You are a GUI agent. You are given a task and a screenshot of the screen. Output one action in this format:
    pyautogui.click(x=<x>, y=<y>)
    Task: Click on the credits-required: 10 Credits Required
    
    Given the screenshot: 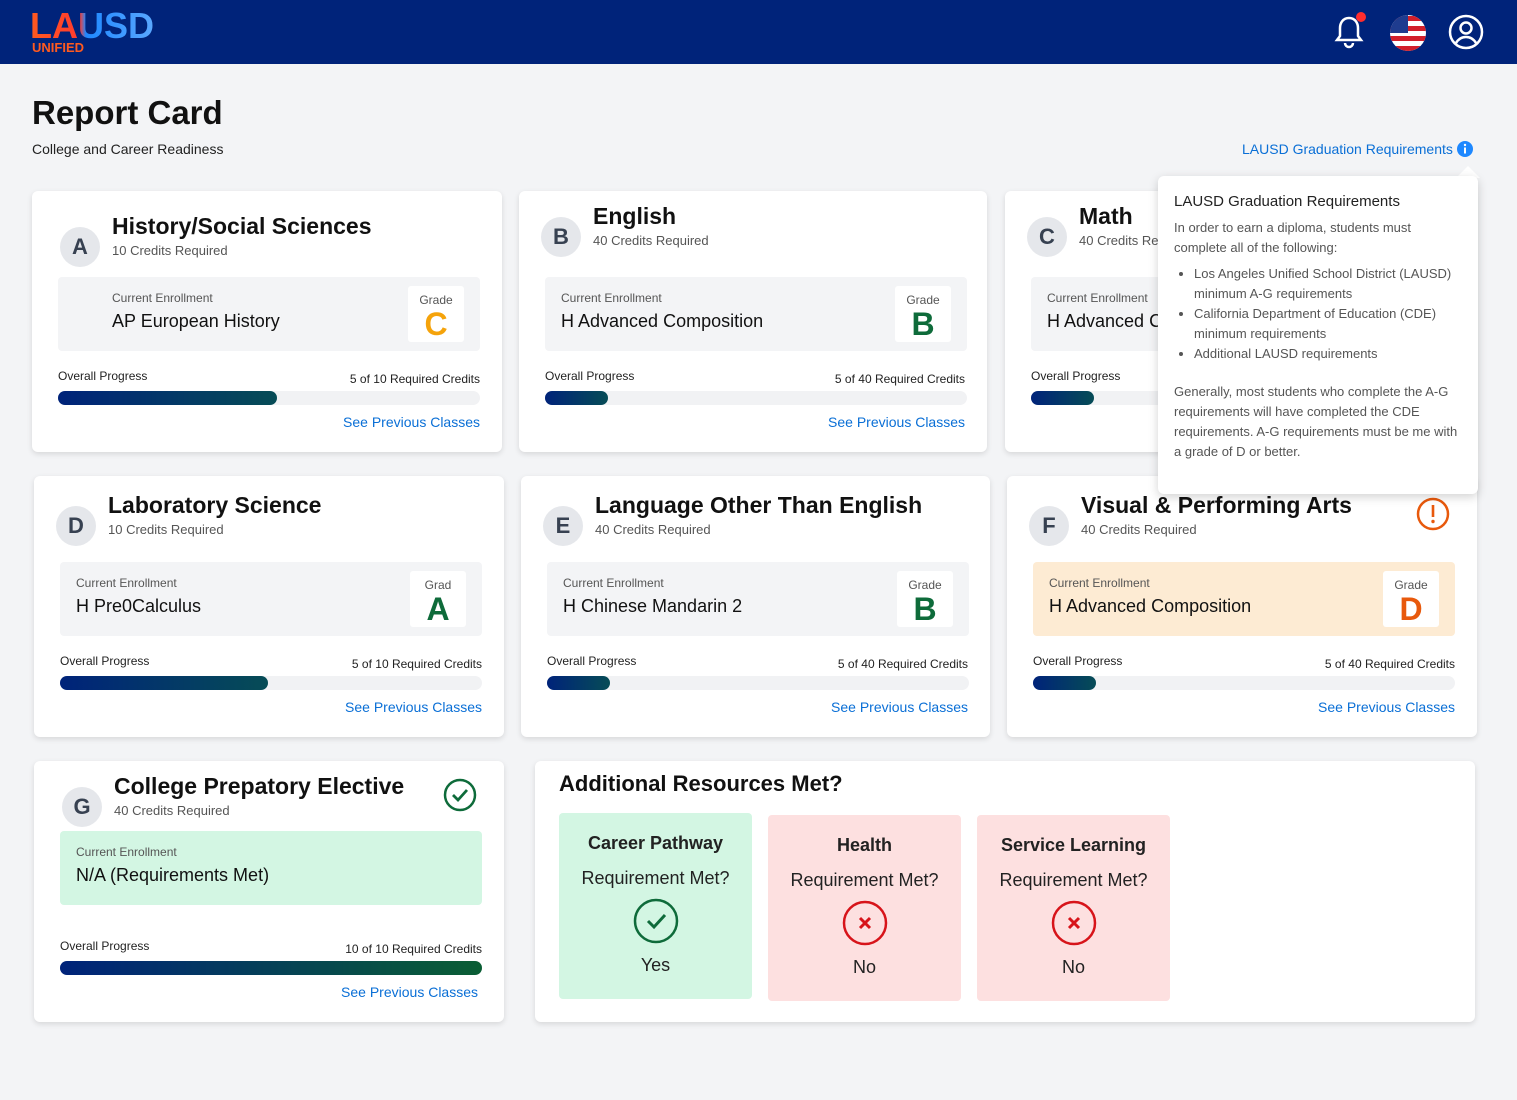 What is the action you would take?
    pyautogui.click(x=166, y=529)
    